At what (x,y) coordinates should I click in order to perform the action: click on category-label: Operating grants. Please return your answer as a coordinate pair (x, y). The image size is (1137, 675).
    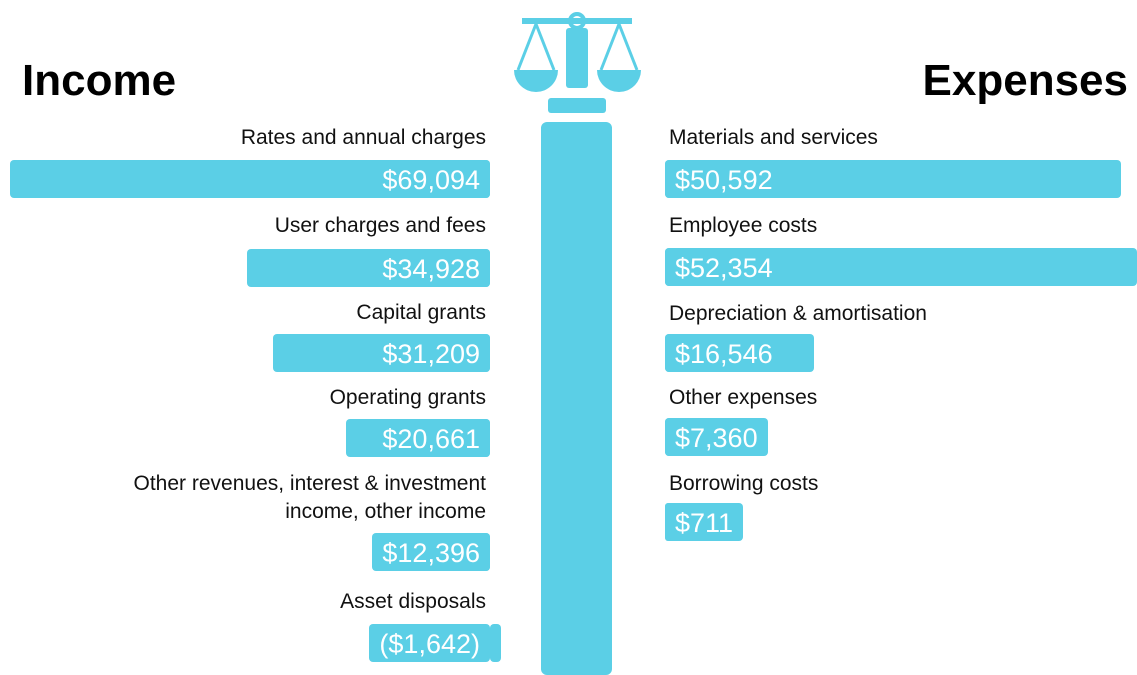
    Looking at the image, I should click on (407, 397).